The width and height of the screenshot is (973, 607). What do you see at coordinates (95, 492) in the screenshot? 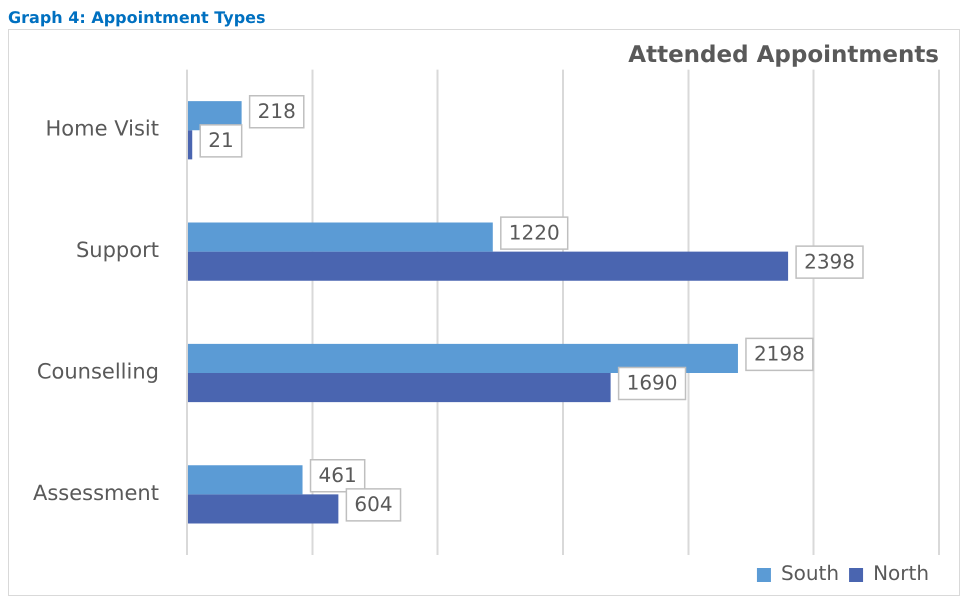
I see `y-tick-label: Assessment` at bounding box center [95, 492].